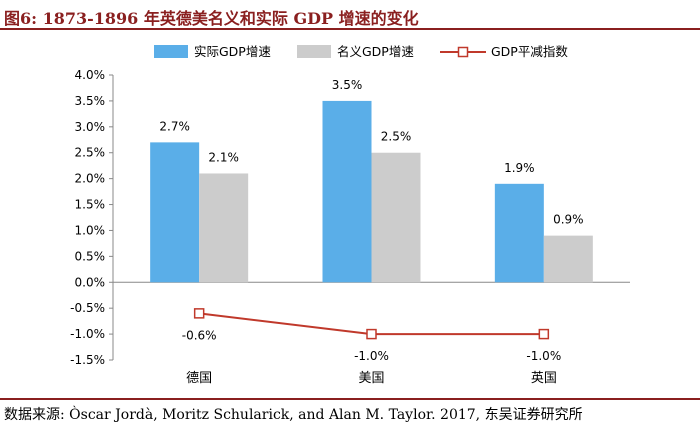  Describe the element at coordinates (232, 51) in the screenshot. I see `legend-label-real-gdp: 实际GDP增速` at that location.